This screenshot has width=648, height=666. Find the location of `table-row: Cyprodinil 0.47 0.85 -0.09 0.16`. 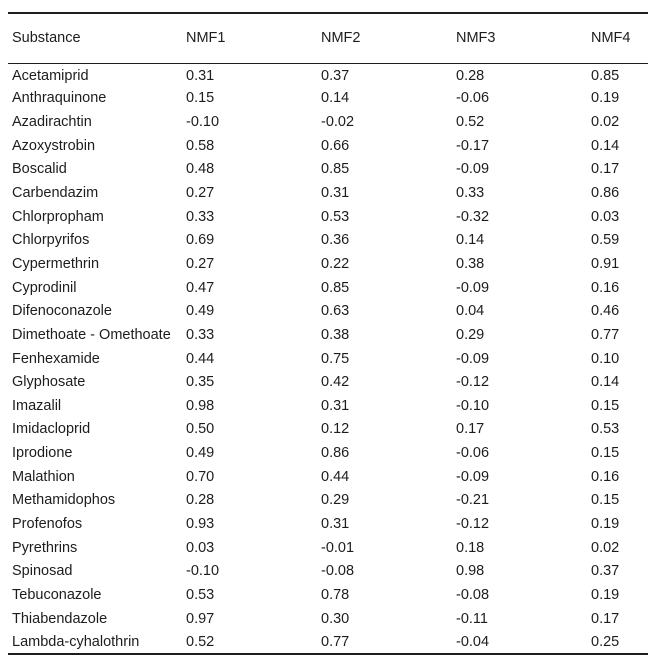

table-row: Cyprodinil 0.47 0.85 -0.09 0.16 is located at coordinates (328, 288).